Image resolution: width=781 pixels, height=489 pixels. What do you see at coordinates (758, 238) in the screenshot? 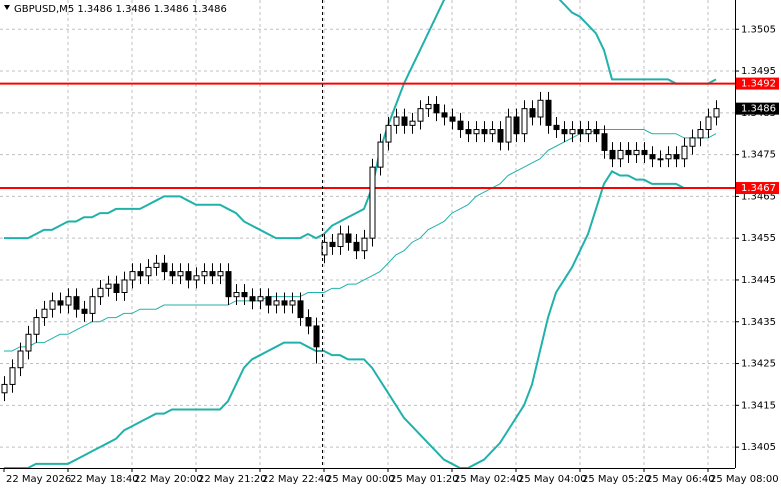
I see `y-tick-label: 1.3455` at bounding box center [758, 238].